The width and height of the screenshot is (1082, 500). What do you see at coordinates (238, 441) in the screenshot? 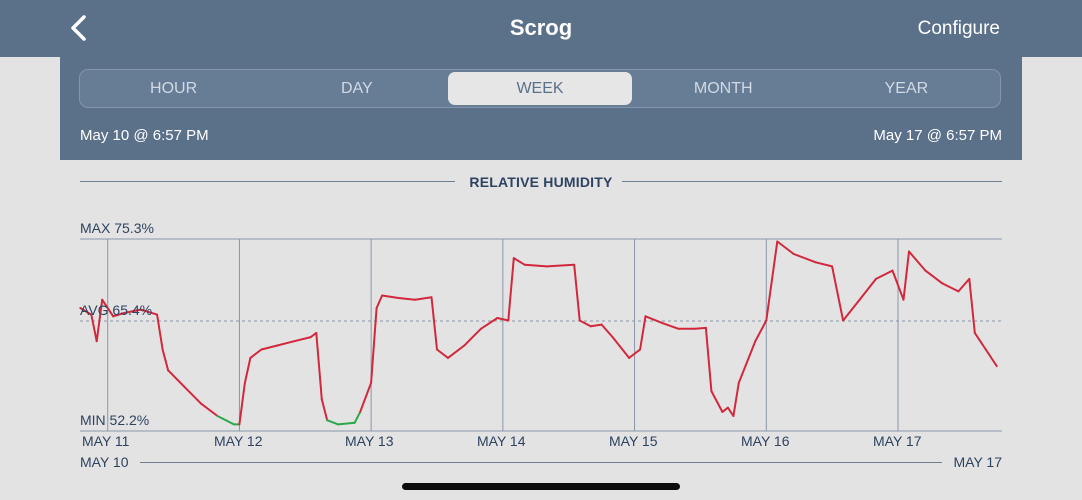
I see `x-tick-label: MAY 12` at bounding box center [238, 441].